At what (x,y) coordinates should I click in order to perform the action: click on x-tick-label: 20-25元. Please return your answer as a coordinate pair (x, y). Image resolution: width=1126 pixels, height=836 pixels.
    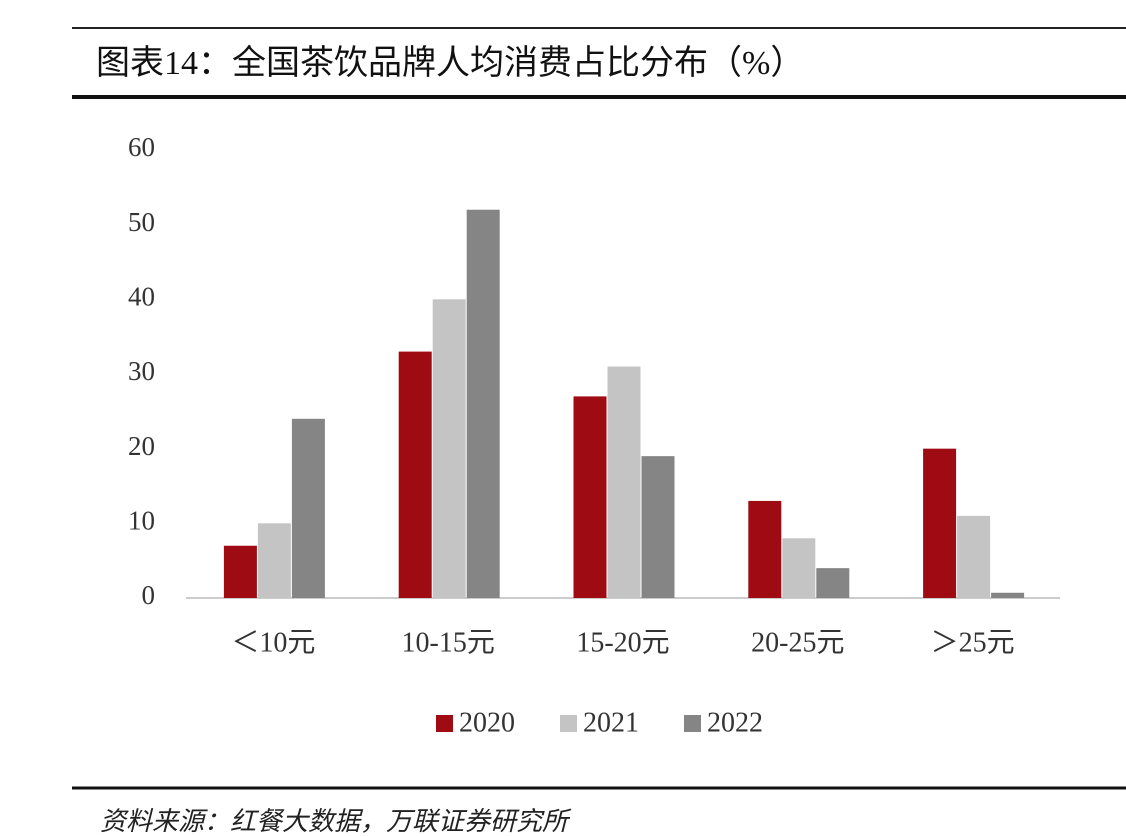
    Looking at the image, I should click on (797, 642).